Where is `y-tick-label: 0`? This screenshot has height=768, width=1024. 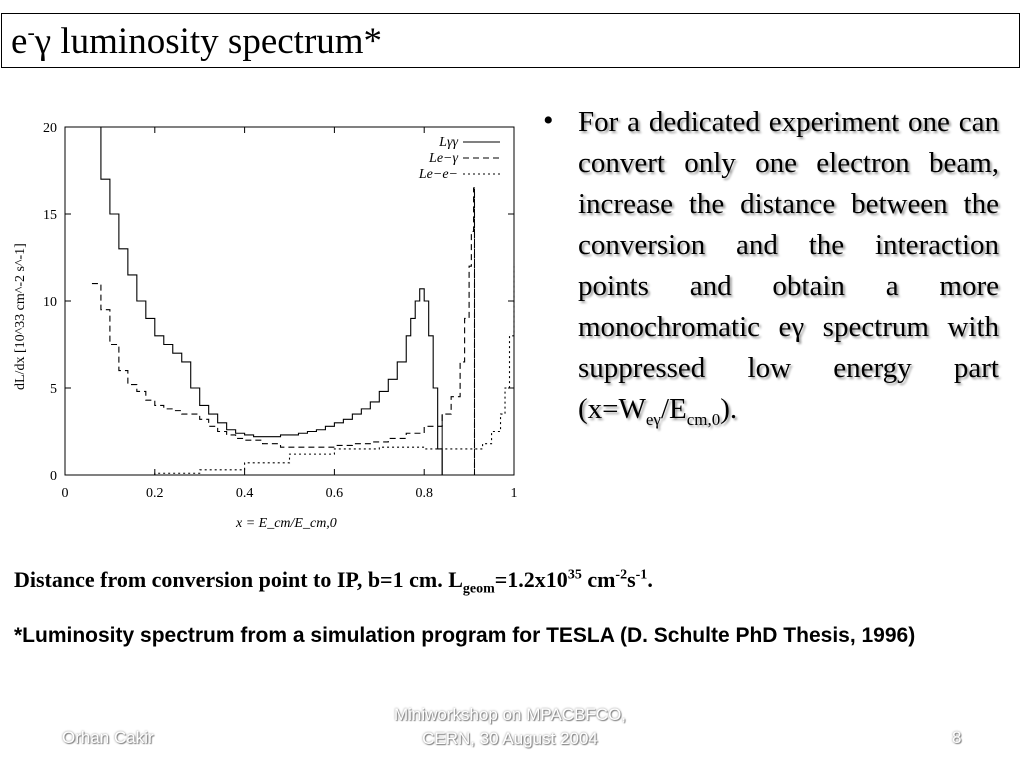
y-tick-label: 0 is located at coordinates (53, 476).